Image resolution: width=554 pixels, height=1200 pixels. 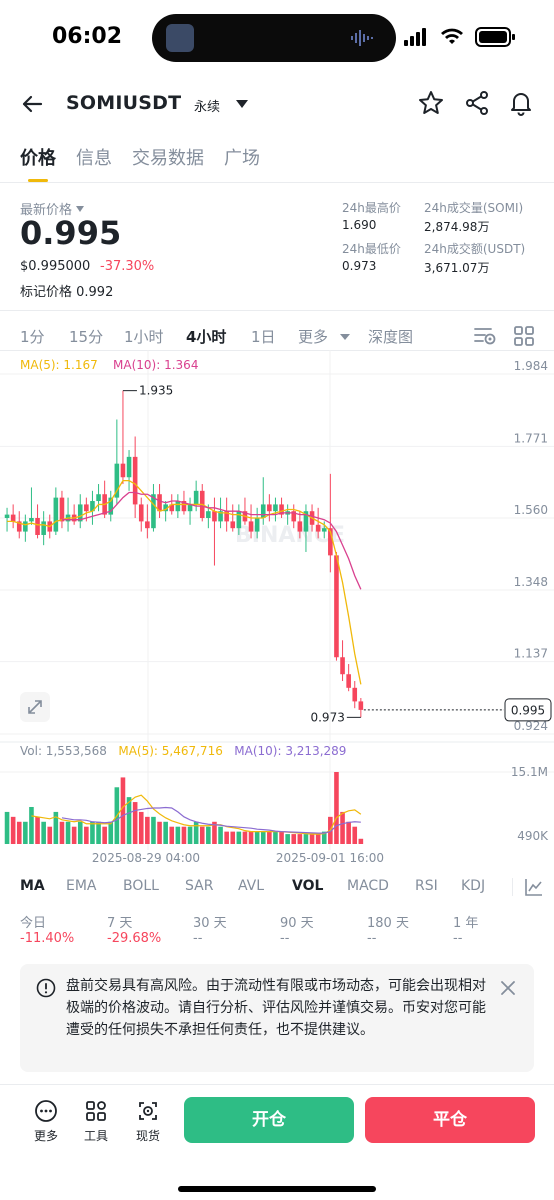 I want to click on indicator-bar: MA EMA BOLL SAR AVL VOL MACD RSI KDJ, so click(x=277, y=887).